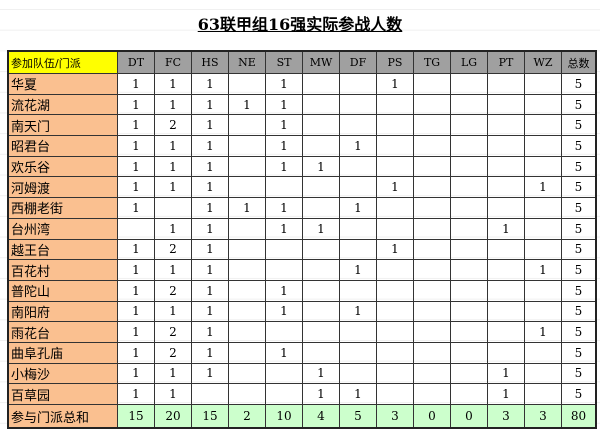  What do you see at coordinates (62, 373) in the screenshot?
I see `team-name-cell: 小梅沙` at bounding box center [62, 373].